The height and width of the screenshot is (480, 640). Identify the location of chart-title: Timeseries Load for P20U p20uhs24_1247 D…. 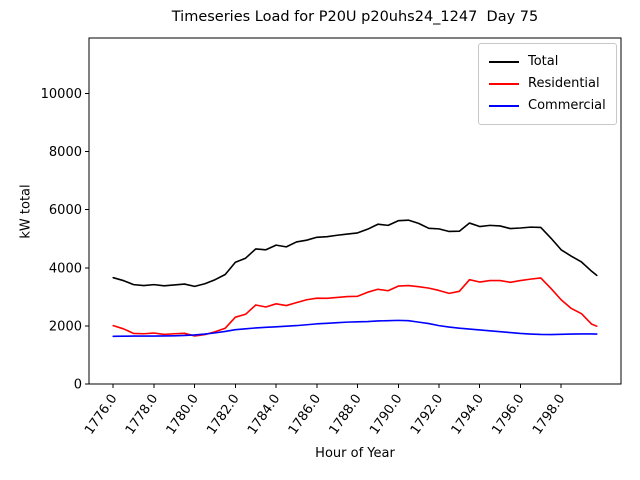
(355, 17).